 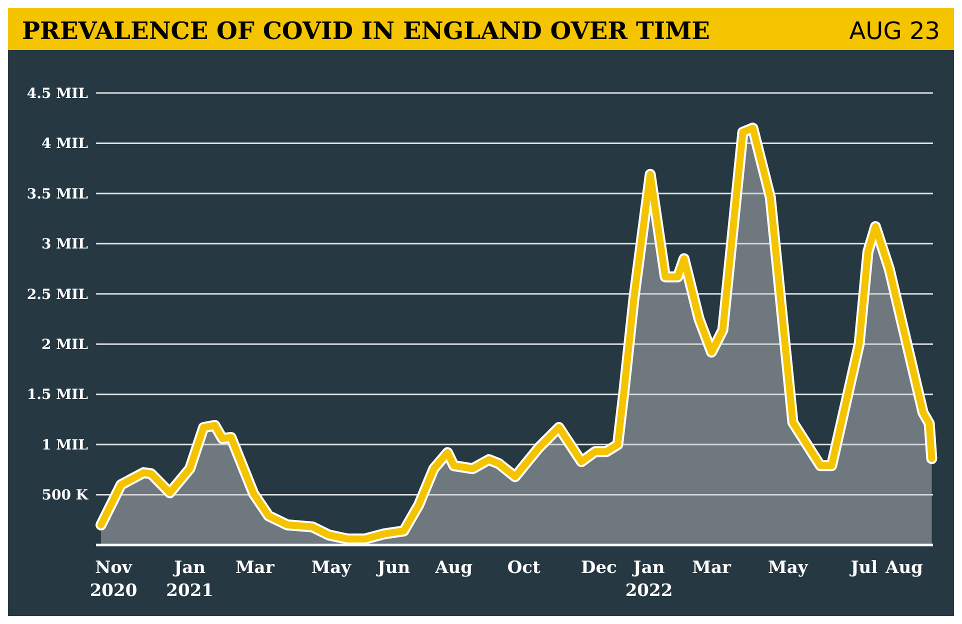 I want to click on chart-subtitle: AUG 23, so click(x=894, y=31).